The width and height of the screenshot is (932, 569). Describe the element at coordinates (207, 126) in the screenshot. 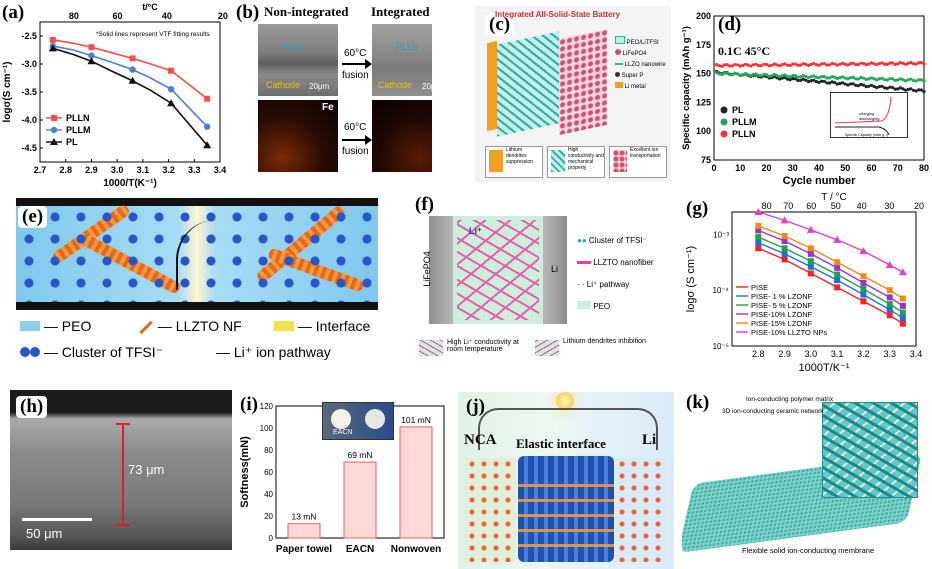

I see `point-a-PLLM` at that location.